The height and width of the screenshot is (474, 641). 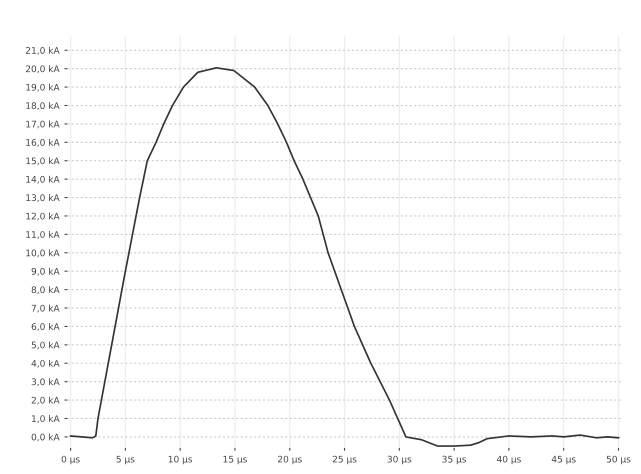 What do you see at coordinates (43, 216) in the screenshot?
I see `y-tick-label: 12,0 kA` at bounding box center [43, 216].